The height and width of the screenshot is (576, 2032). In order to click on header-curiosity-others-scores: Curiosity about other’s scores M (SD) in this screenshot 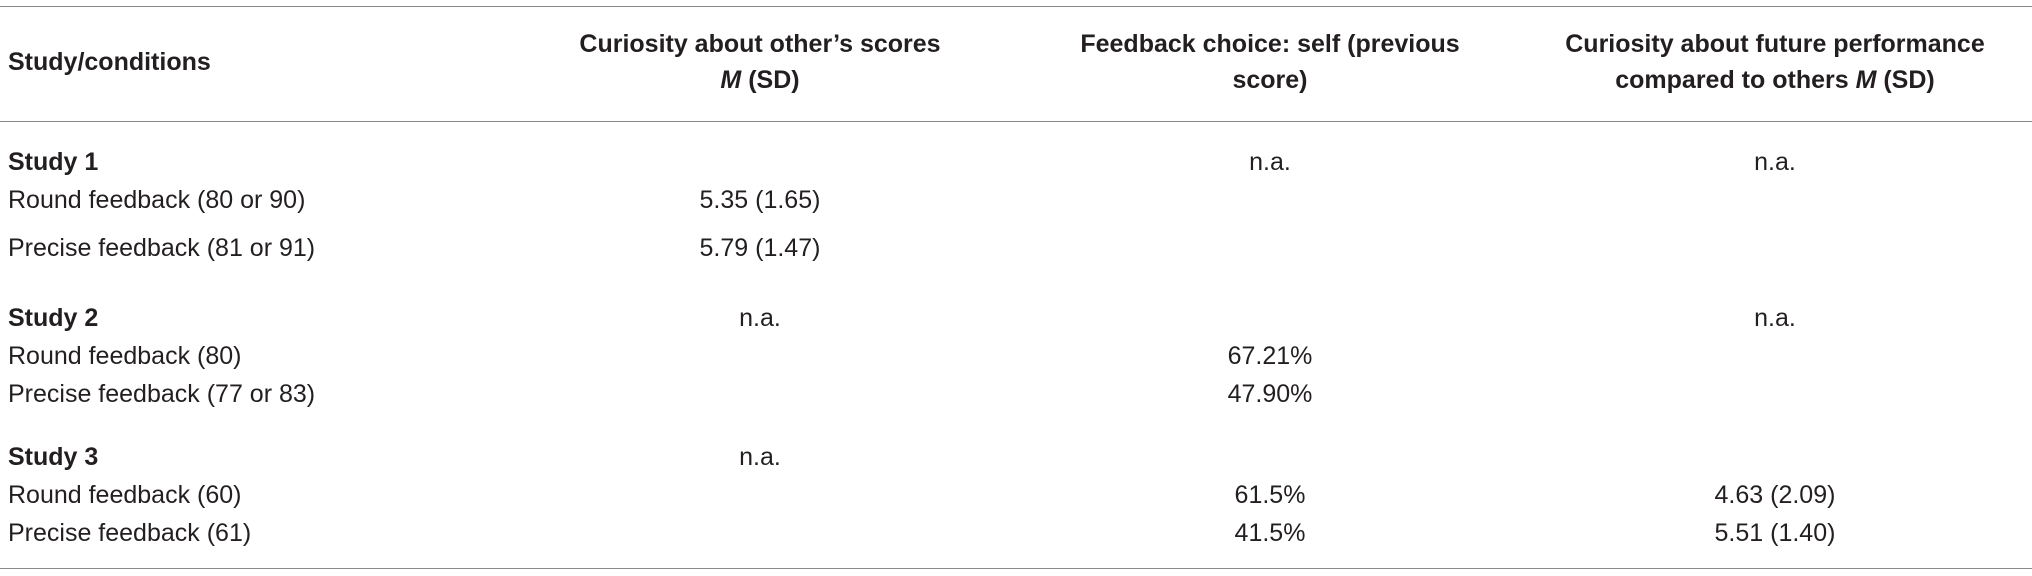, I will do `click(760, 62)`.